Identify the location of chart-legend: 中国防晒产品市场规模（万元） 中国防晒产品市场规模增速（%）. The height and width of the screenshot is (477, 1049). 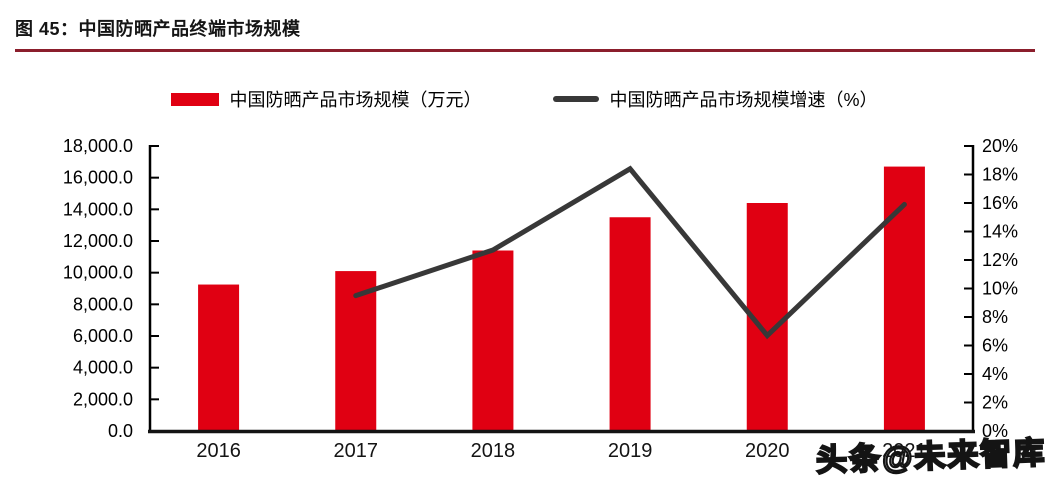
(524, 99).